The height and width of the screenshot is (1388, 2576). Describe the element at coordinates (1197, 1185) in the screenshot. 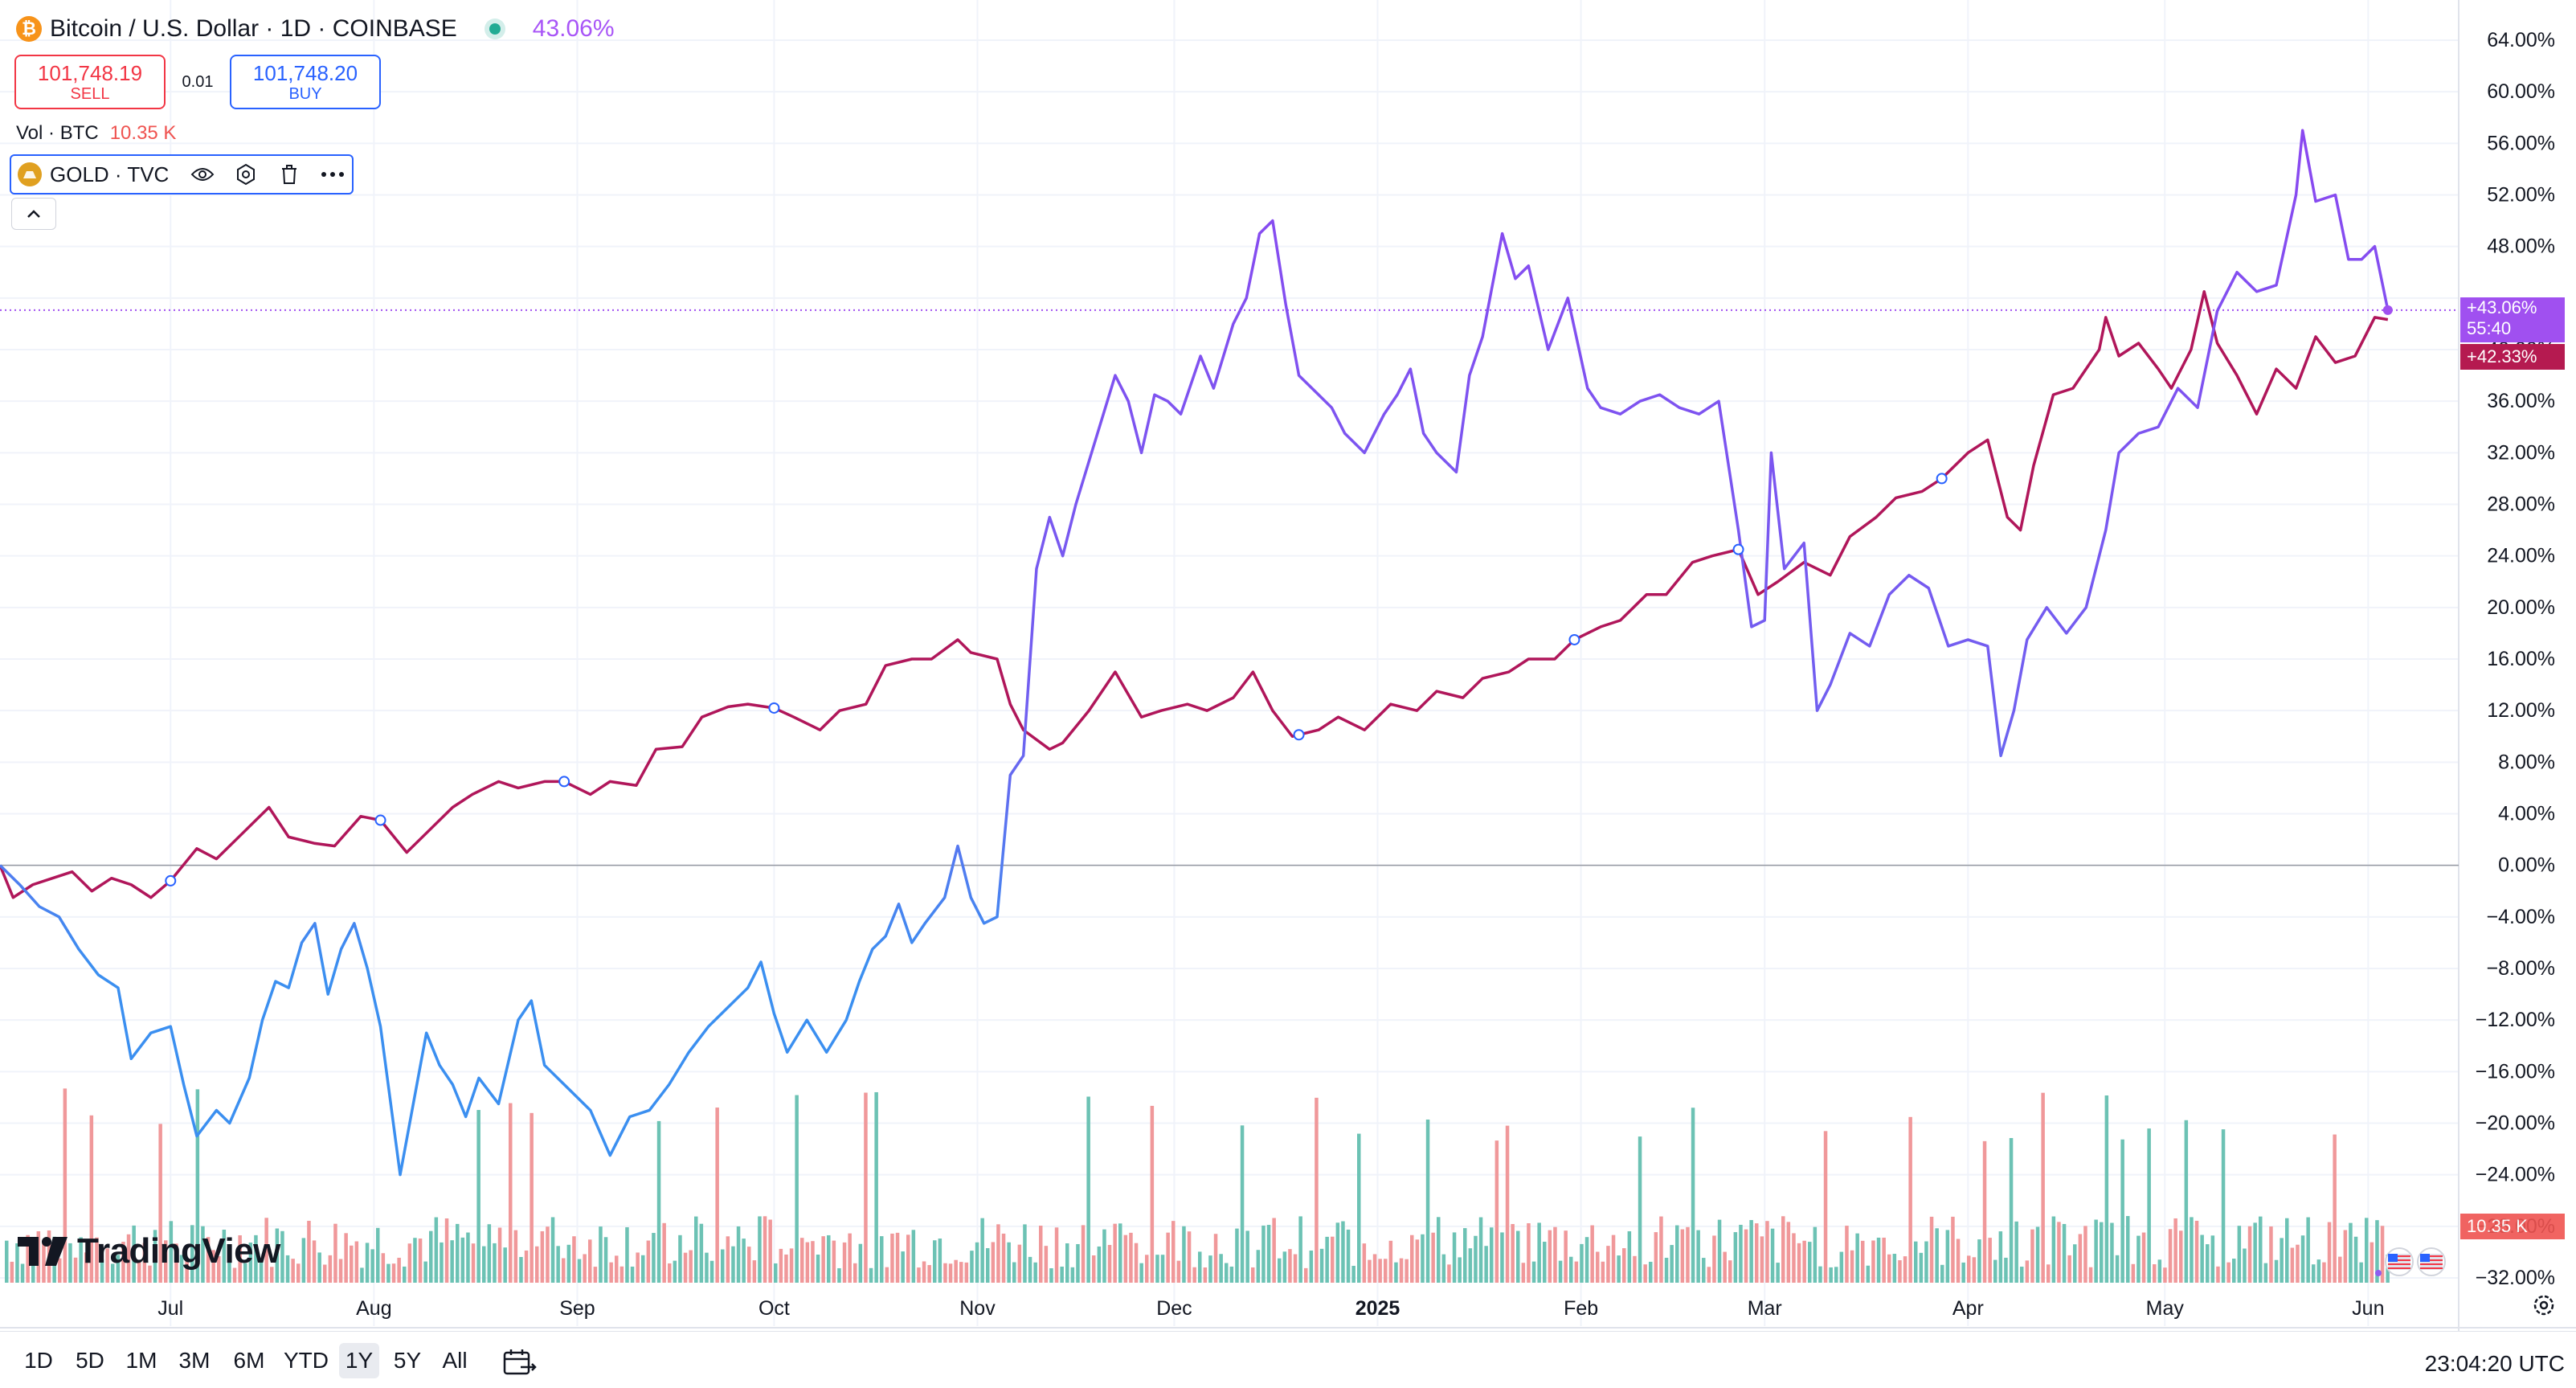

I see `volume-bars` at that location.